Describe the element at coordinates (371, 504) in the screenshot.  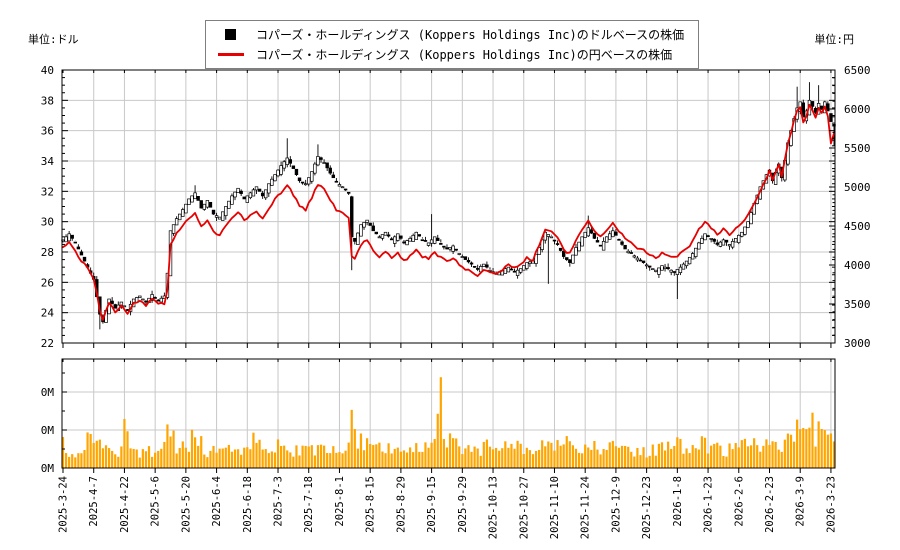
I see `x-tick-label: 2025-8-15` at that location.